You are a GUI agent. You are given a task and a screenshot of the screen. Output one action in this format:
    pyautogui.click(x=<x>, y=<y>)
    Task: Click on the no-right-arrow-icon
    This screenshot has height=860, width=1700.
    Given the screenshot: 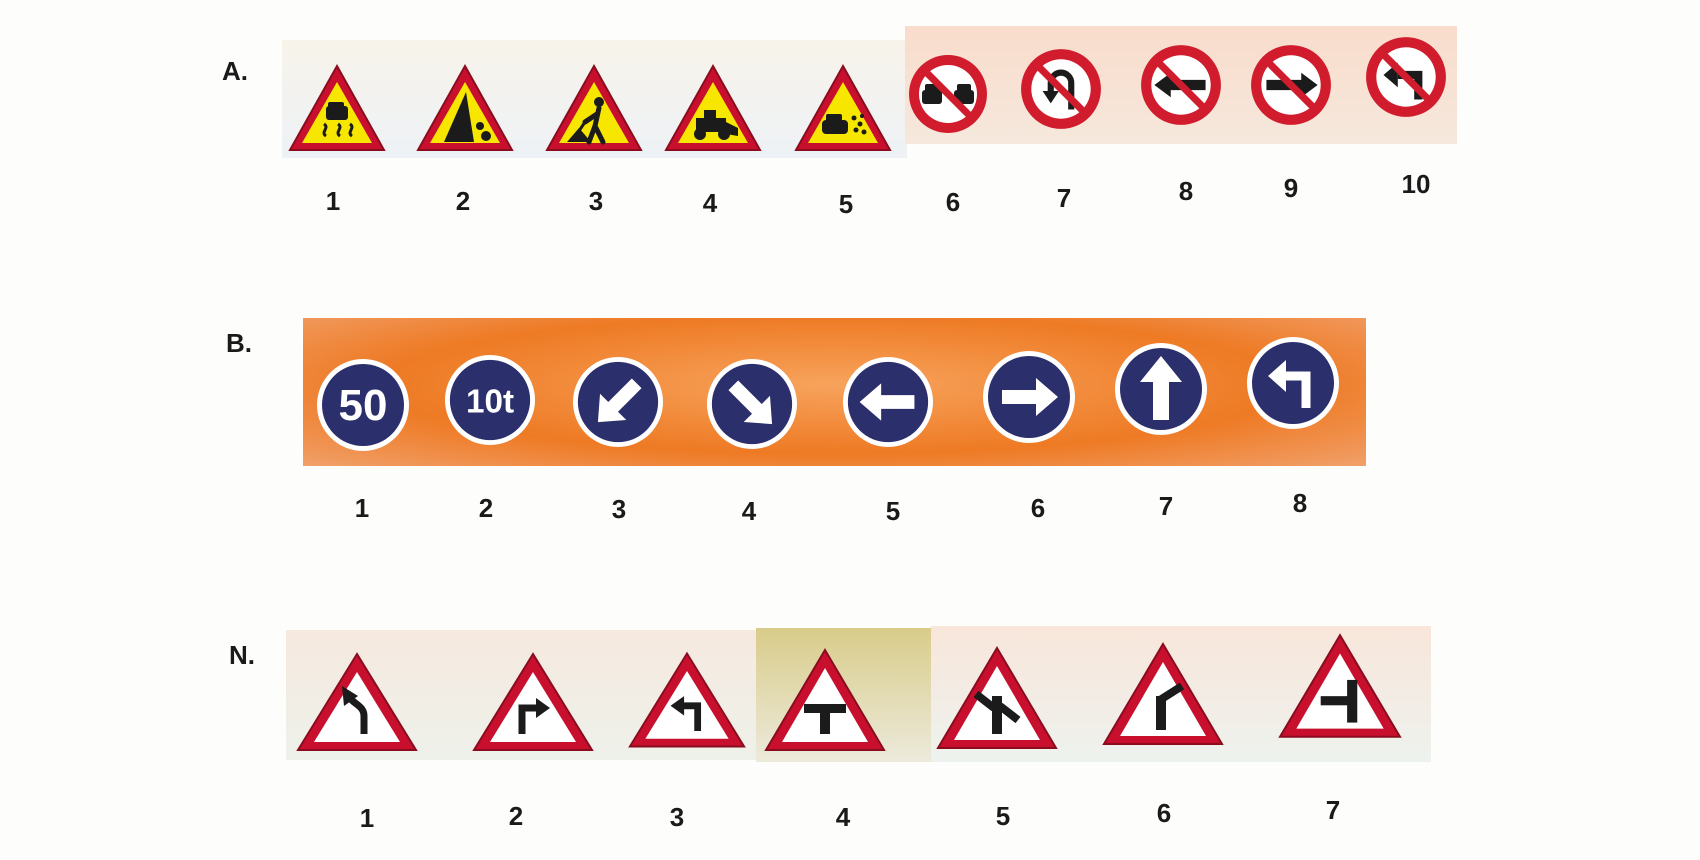 What is the action you would take?
    pyautogui.click(x=1291, y=85)
    